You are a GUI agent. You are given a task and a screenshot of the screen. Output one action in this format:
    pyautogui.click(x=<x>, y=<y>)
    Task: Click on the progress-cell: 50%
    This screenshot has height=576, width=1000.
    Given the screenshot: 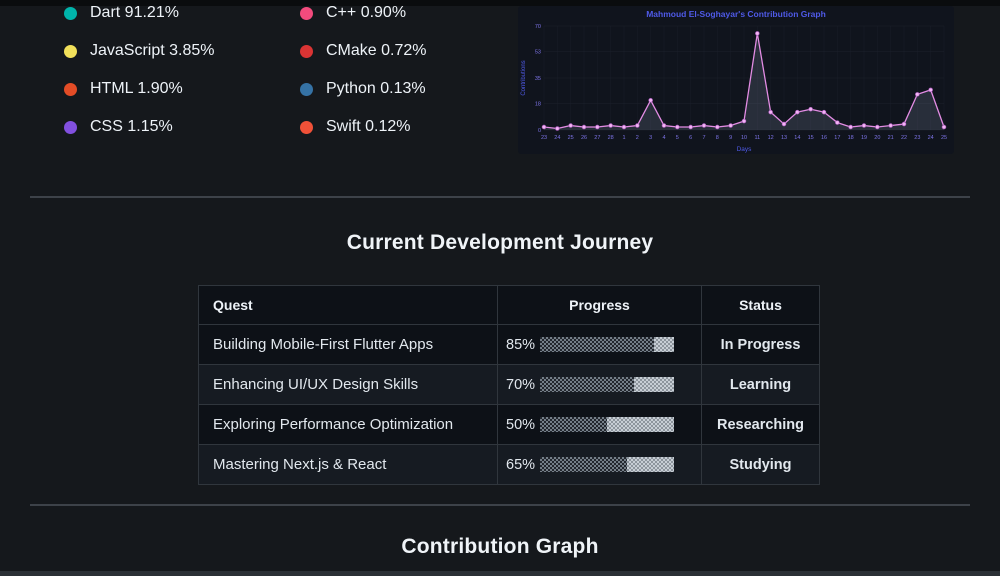 What is the action you would take?
    pyautogui.click(x=599, y=424)
    